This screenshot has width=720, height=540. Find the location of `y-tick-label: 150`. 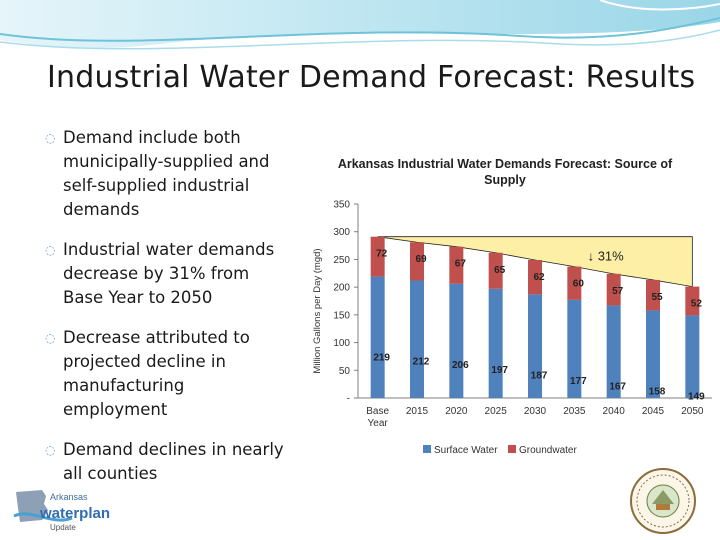

y-tick-label: 150 is located at coordinates (341, 315).